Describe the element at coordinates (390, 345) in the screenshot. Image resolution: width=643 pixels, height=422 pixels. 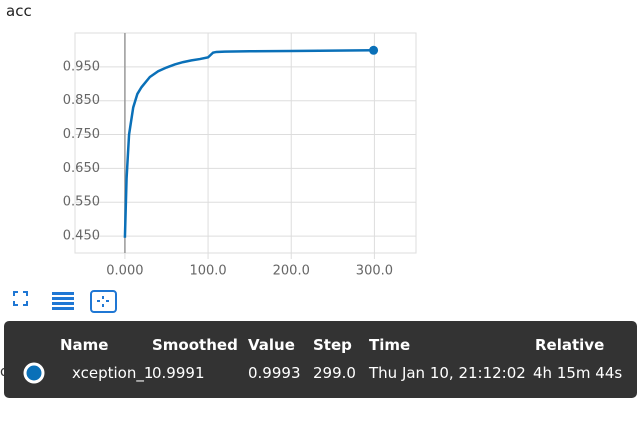
I see `column-header: Time` at that location.